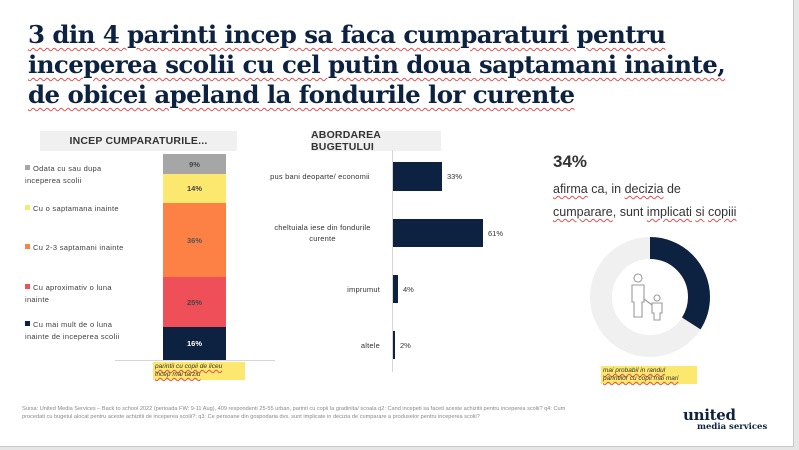 The width and height of the screenshot is (799, 450). What do you see at coordinates (417, 176) in the screenshot?
I see `budget-bar-savings` at bounding box center [417, 176].